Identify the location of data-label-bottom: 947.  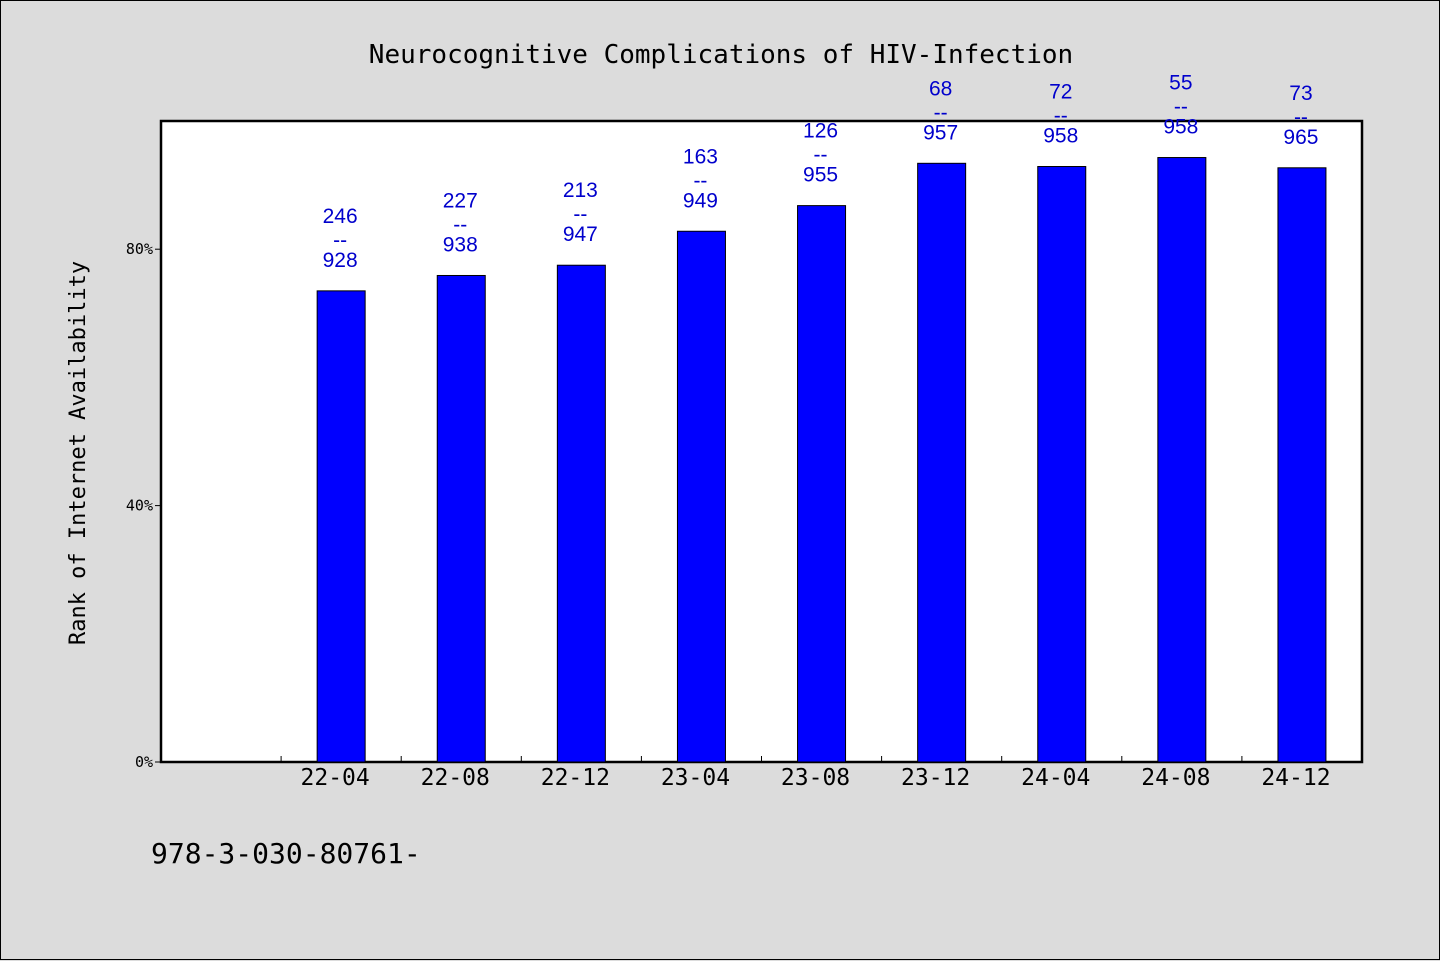
(580, 234).